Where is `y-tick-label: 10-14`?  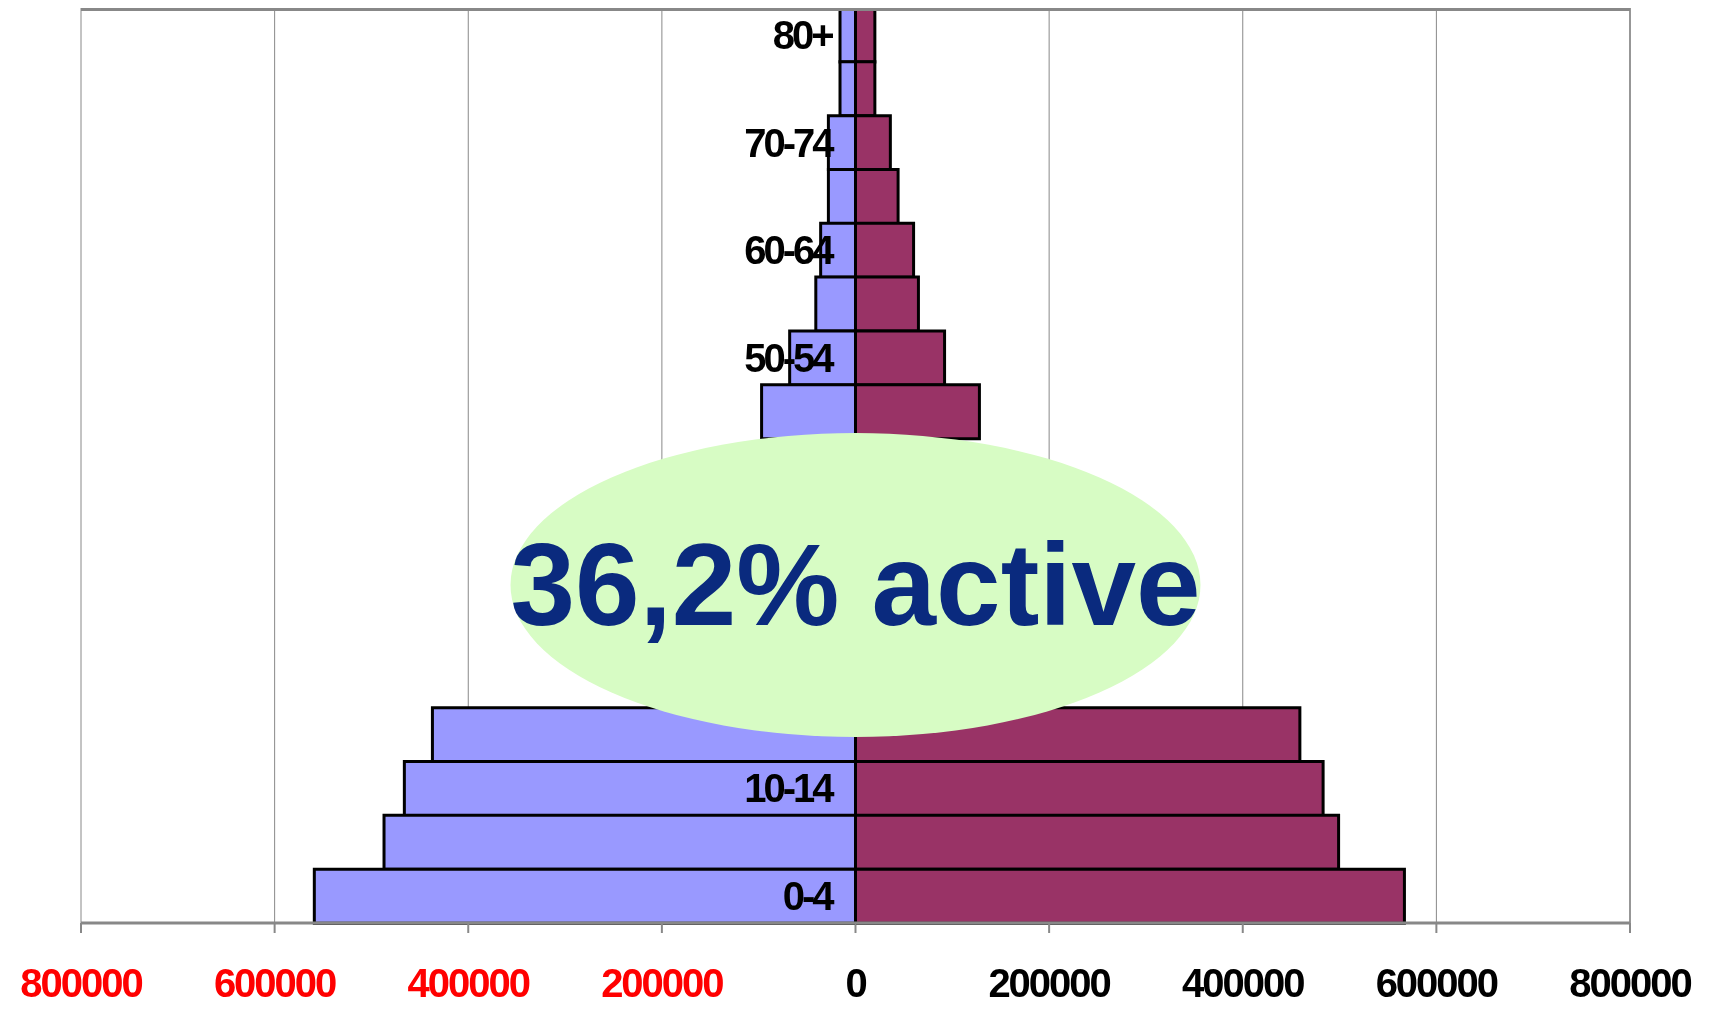 y-tick-label: 10-14 is located at coordinates (790, 788).